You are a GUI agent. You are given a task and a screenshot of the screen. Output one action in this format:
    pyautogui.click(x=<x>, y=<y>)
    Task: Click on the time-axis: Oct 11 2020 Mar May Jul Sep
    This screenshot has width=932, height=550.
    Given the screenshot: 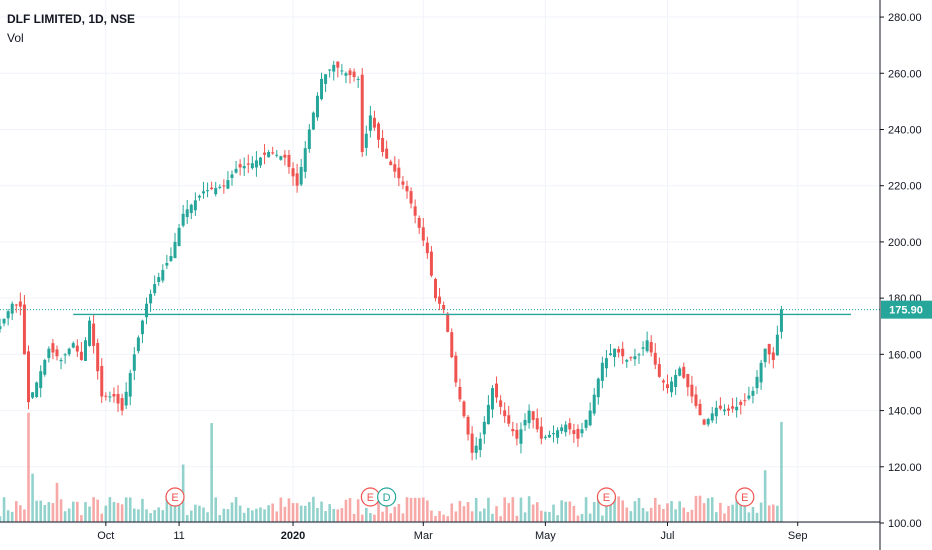 What is the action you would take?
    pyautogui.click(x=440, y=531)
    